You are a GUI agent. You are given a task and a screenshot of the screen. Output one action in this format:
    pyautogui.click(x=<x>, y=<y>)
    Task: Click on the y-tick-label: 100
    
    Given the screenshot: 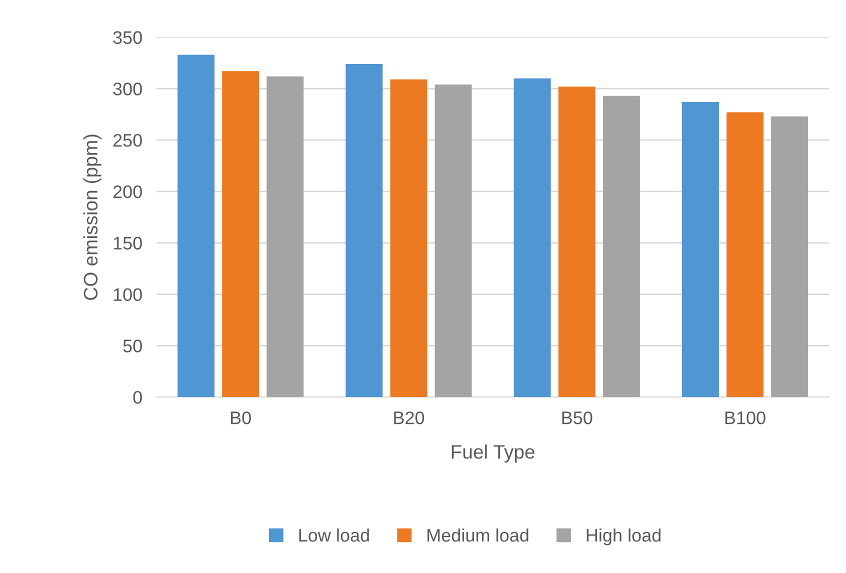 What is the action you would take?
    pyautogui.click(x=128, y=294)
    